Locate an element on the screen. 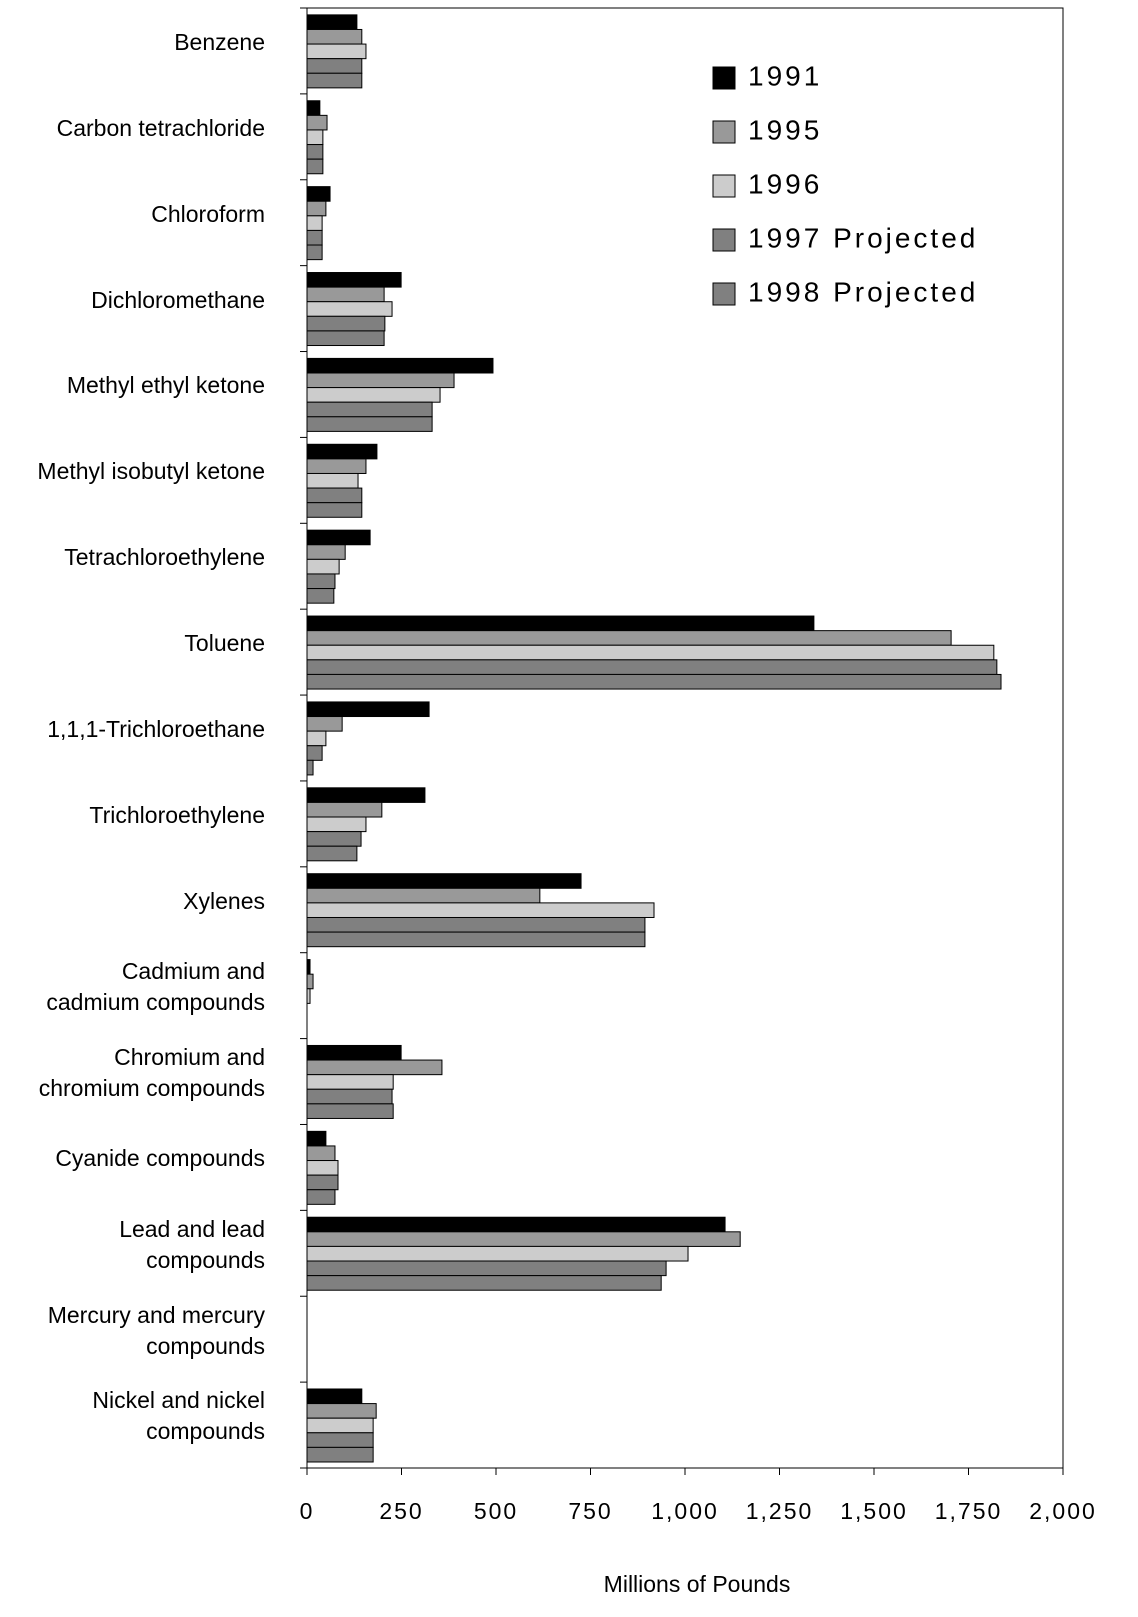  y-tick-label: Cyanide compounds is located at coordinates (160, 1158).